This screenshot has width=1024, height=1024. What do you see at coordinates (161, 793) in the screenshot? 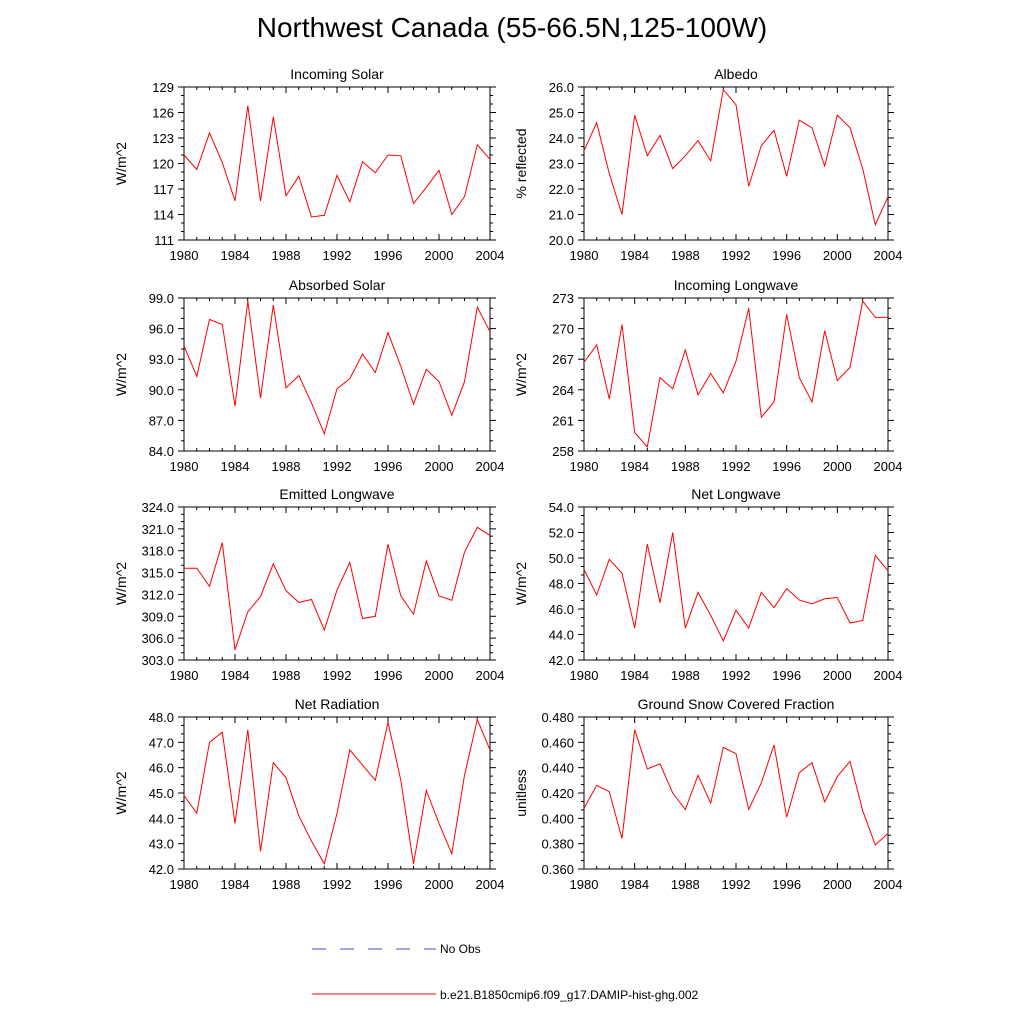
I see `y-tick-label: 45.0` at bounding box center [161, 793].